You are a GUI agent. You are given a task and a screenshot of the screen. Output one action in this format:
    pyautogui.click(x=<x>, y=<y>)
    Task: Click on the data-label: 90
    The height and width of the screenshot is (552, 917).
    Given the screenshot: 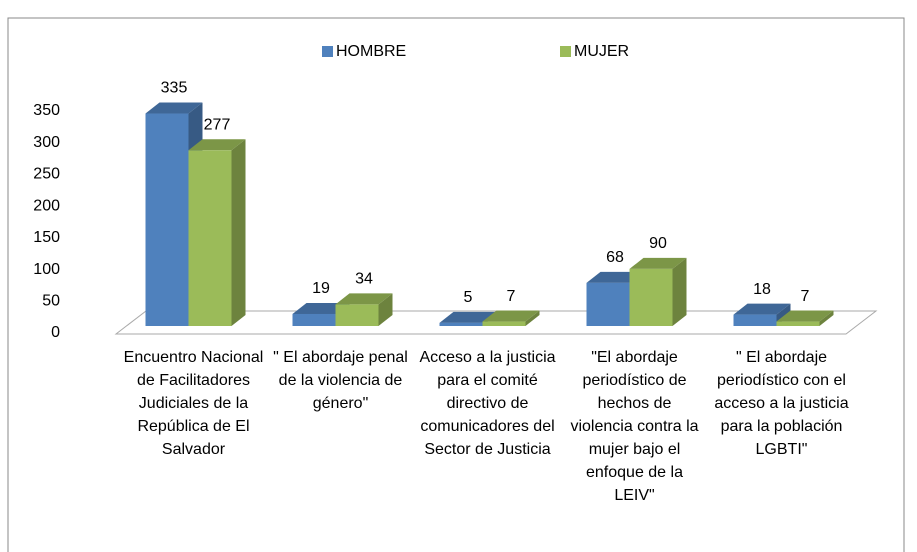 What is the action you would take?
    pyautogui.click(x=658, y=243)
    